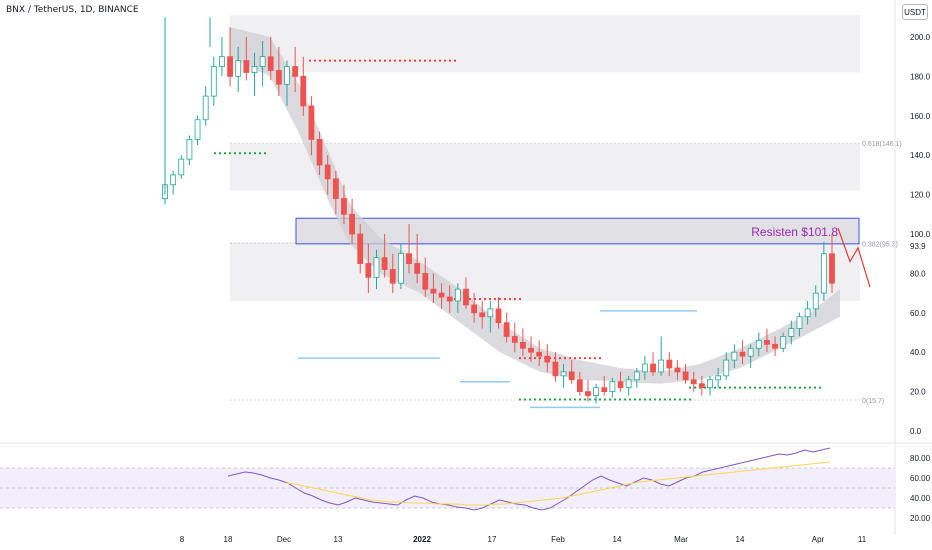  Describe the element at coordinates (284, 539) in the screenshot. I see `x-tick-label: Dec` at that location.